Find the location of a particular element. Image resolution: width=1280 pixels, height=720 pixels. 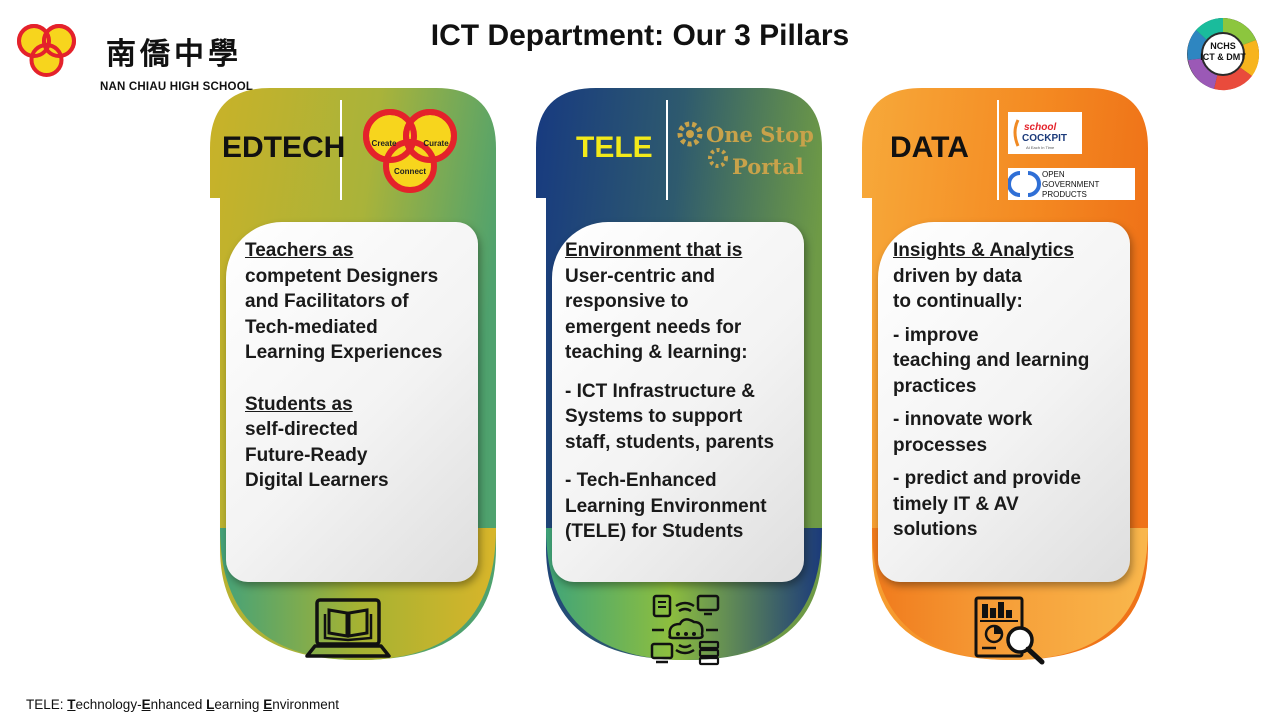

text-line: Environment that is is located at coordinates (654, 250).